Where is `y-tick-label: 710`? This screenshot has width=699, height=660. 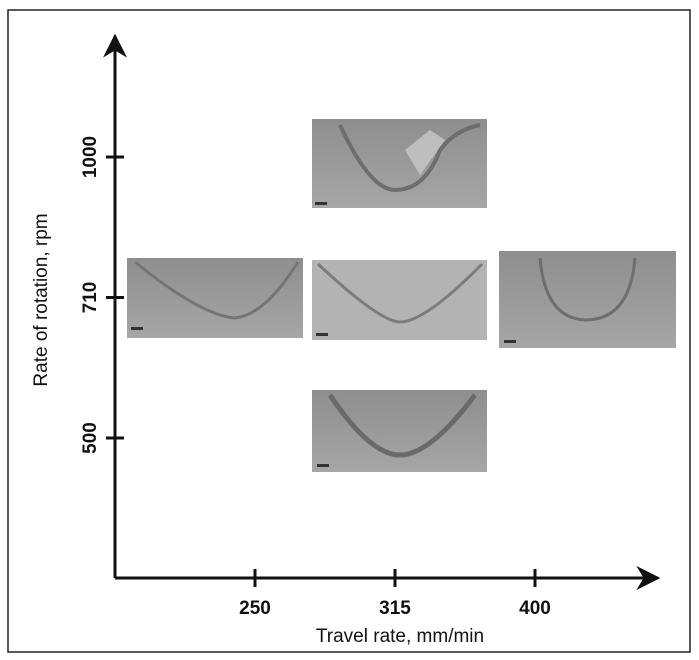
y-tick-label: 710 is located at coordinates (90, 298).